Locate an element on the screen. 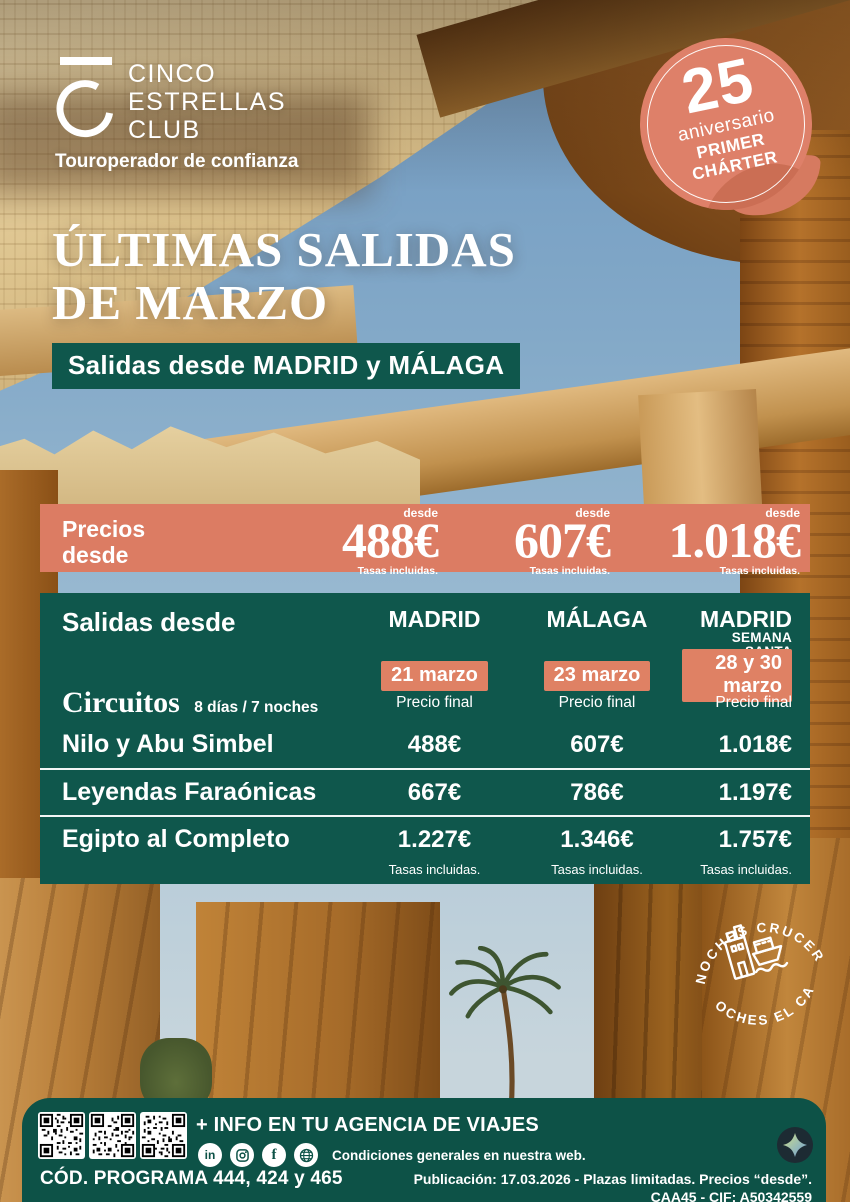 The height and width of the screenshot is (1202, 850). palm-tree is located at coordinates (505, 1028).